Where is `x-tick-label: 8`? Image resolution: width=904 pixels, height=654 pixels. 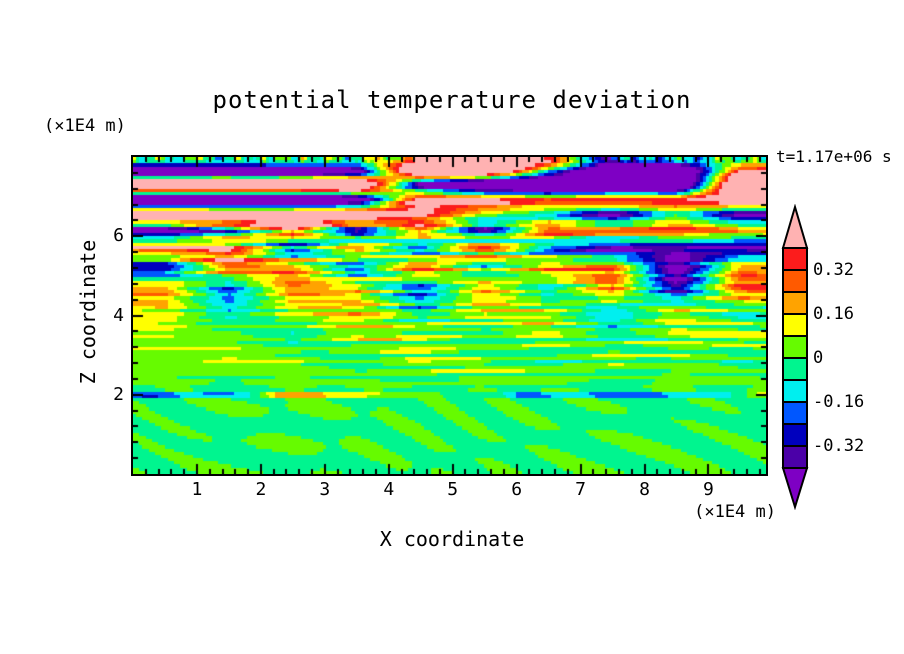 x-tick-label: 8 is located at coordinates (644, 489).